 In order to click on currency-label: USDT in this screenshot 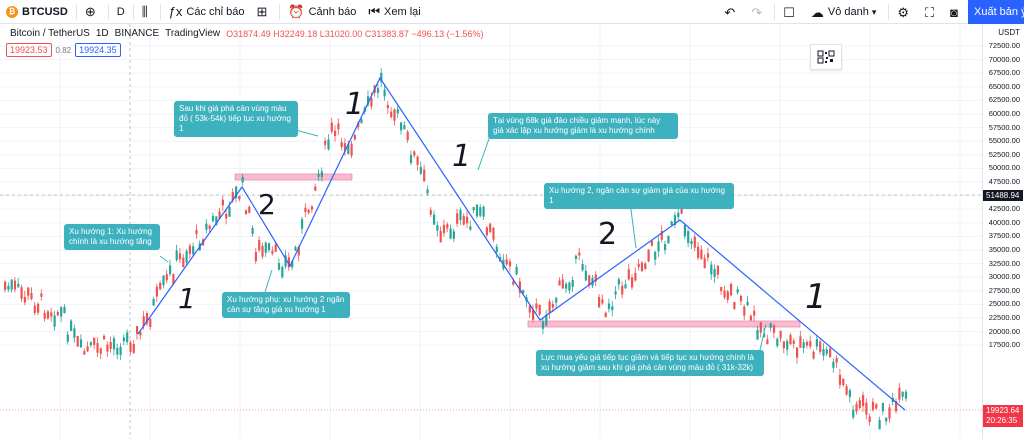, I will do `click(1009, 32)`.